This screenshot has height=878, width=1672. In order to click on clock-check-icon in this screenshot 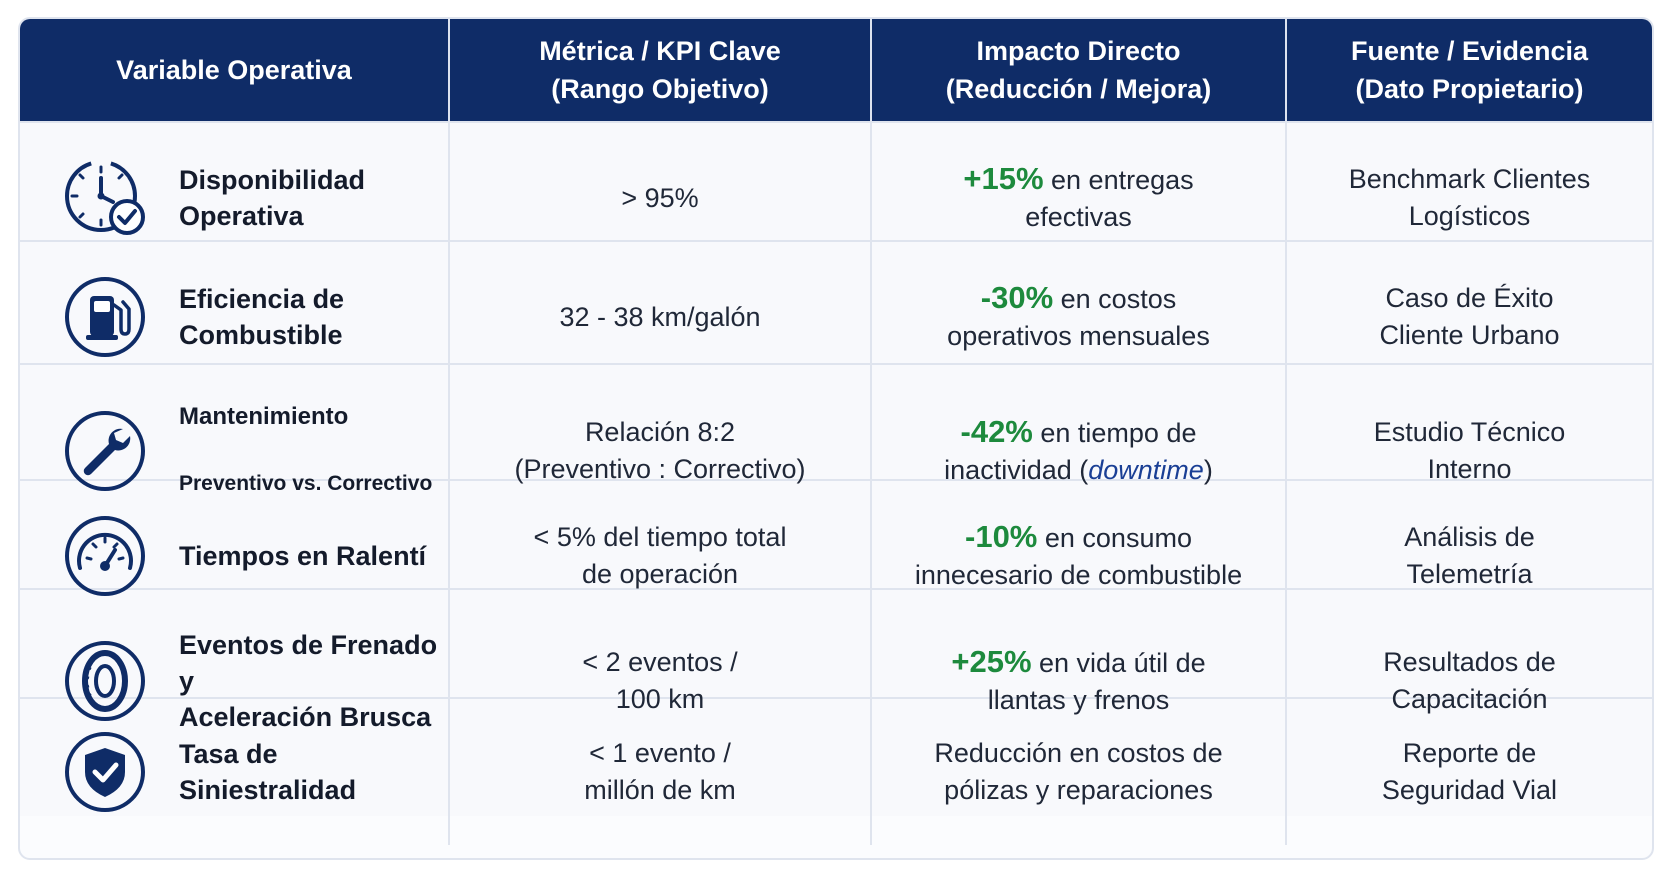, I will do `click(105, 198)`.